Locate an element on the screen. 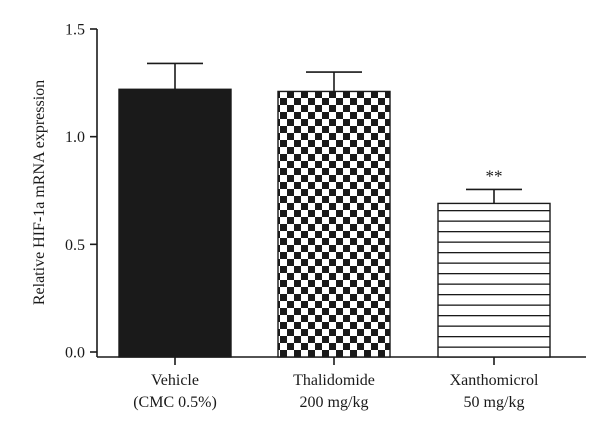 The height and width of the screenshot is (435, 600). significance-marker: ** is located at coordinates (494, 175).